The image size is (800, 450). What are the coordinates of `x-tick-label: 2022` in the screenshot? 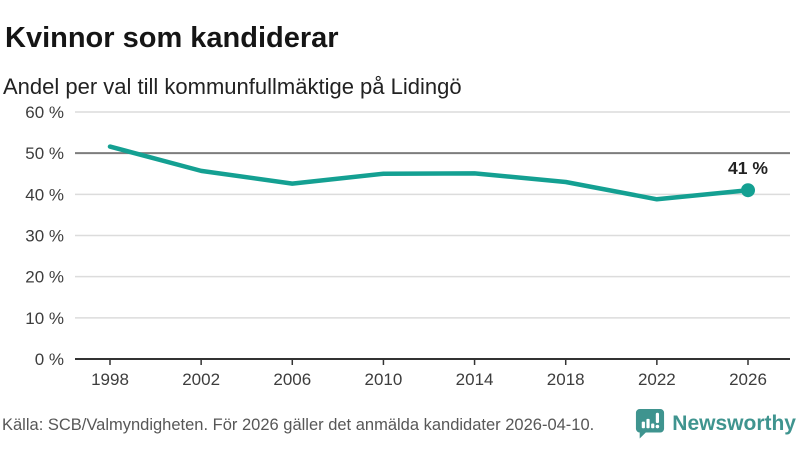 It's located at (657, 379).